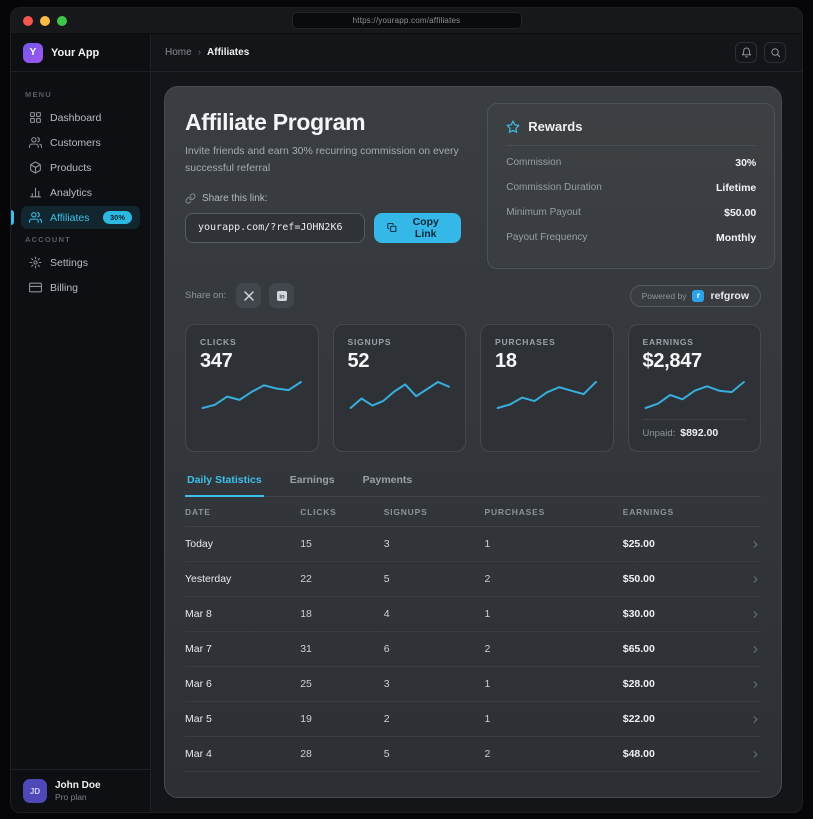  What do you see at coordinates (631, 145) in the screenshot?
I see `rewards-divider` at bounding box center [631, 145].